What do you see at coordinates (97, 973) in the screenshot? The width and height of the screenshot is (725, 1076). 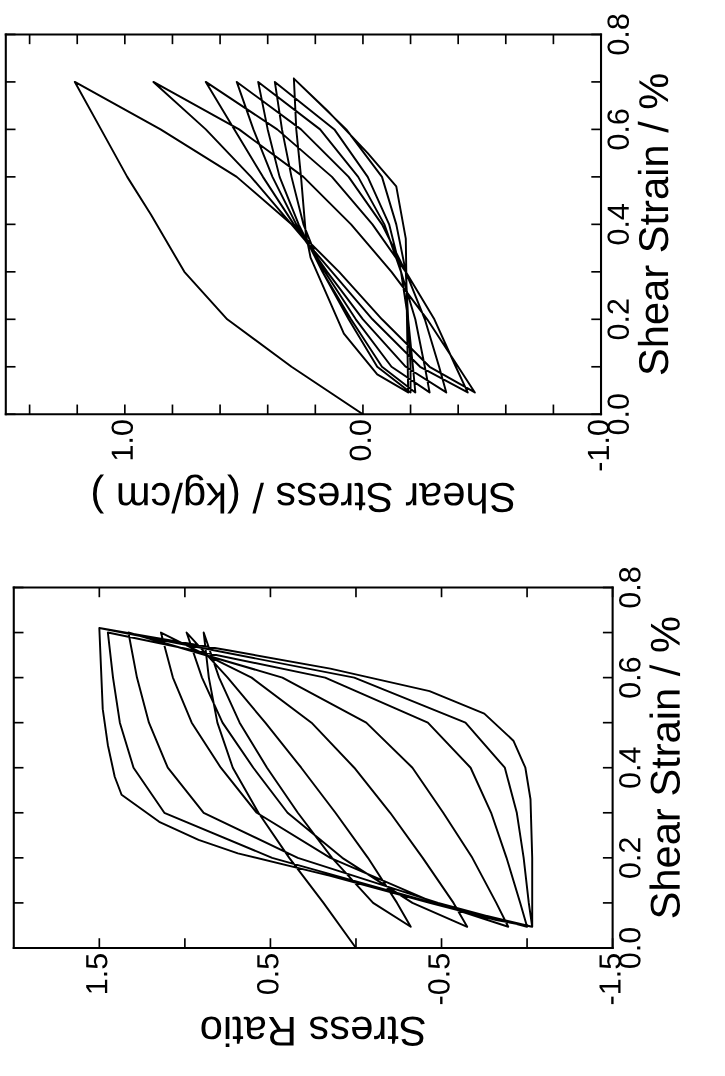 I see `x-tick-label: 1.5` at bounding box center [97, 973].